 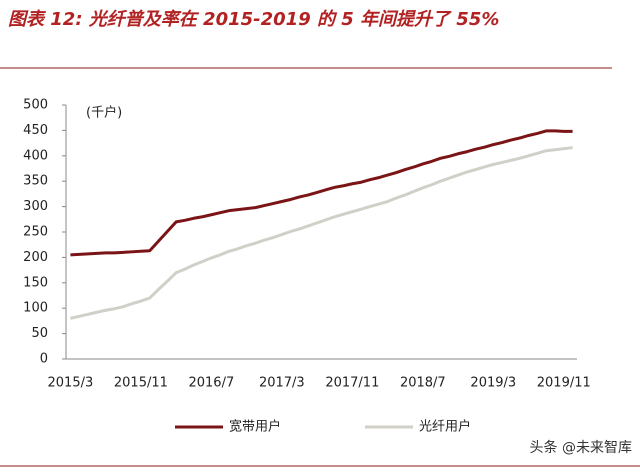 I want to click on y-tick-label: 500, so click(x=35, y=105).